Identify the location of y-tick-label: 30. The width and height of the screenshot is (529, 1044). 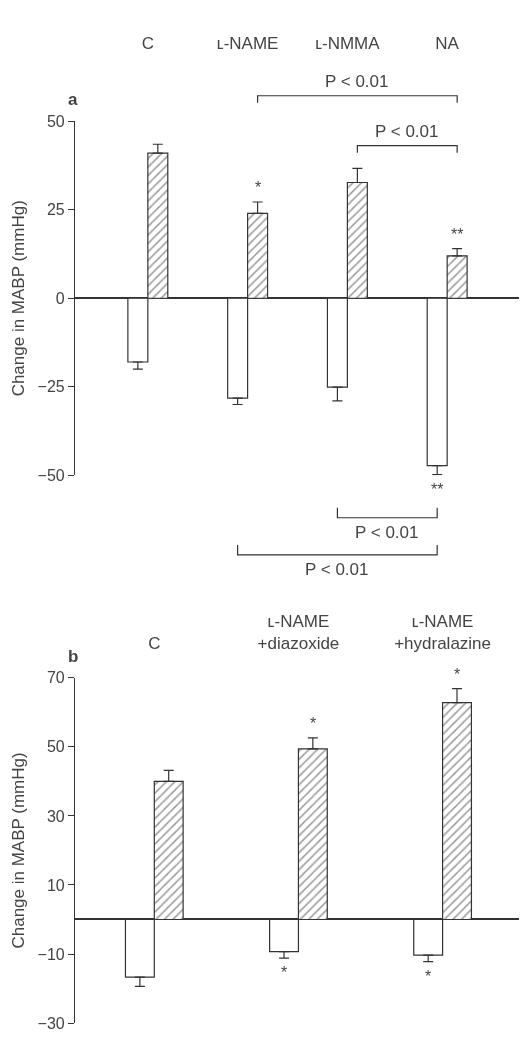
(55, 816).